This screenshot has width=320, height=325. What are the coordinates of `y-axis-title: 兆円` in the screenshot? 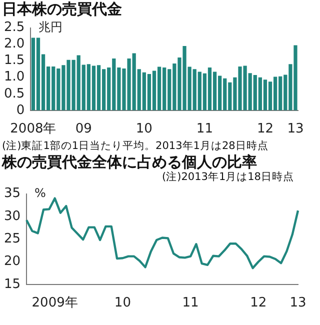 It's located at (50, 27).